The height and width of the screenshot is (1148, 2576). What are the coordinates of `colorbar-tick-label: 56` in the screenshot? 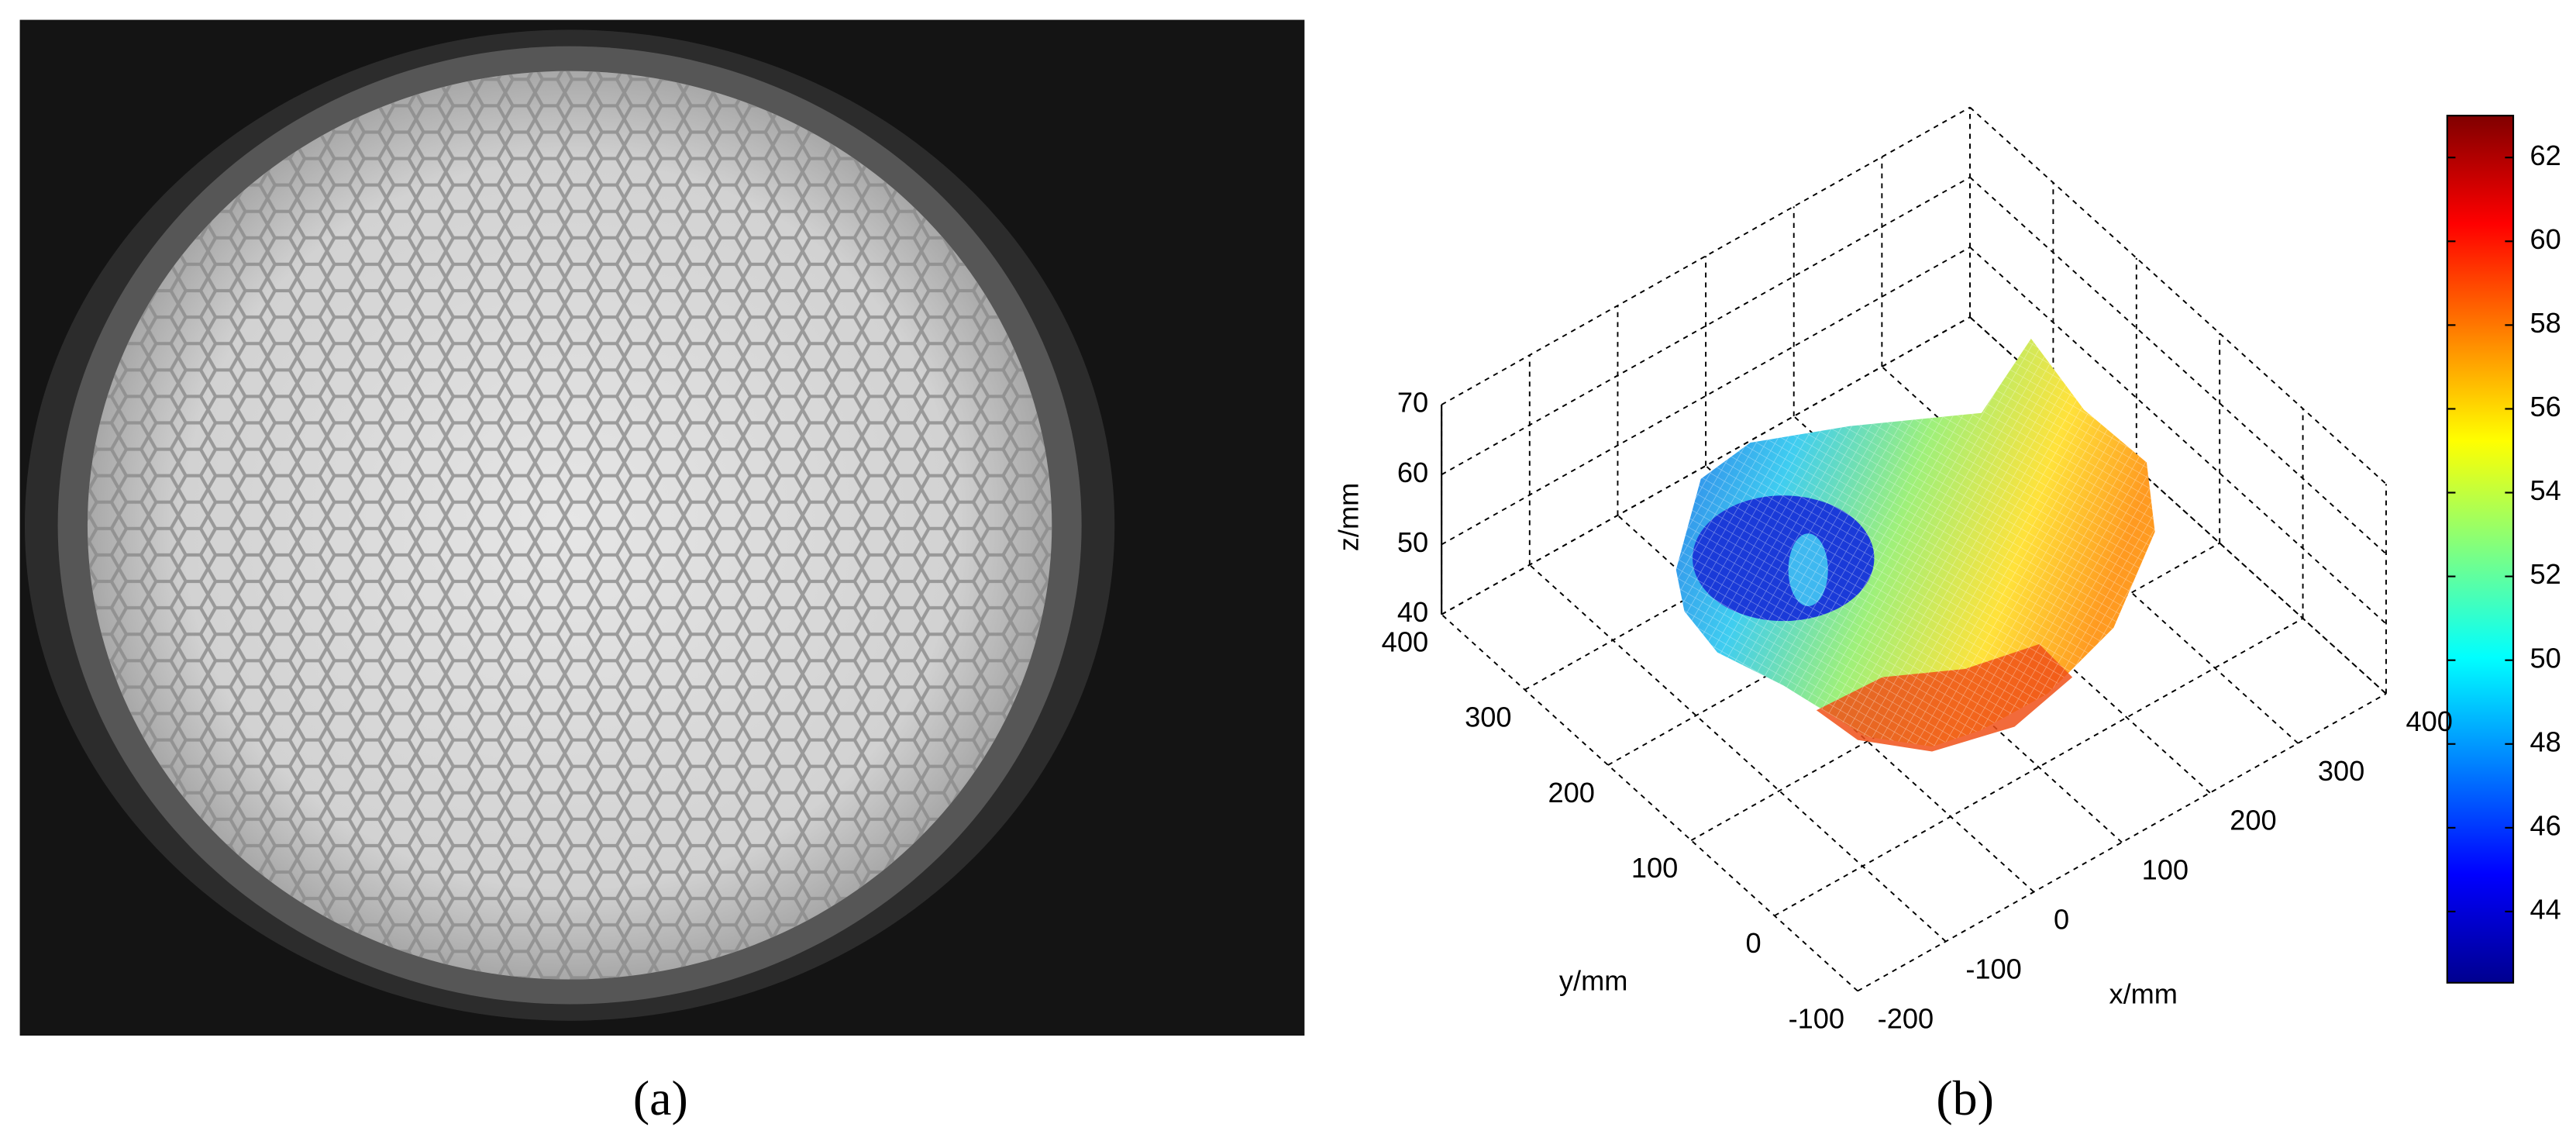 It's located at (2545, 406).